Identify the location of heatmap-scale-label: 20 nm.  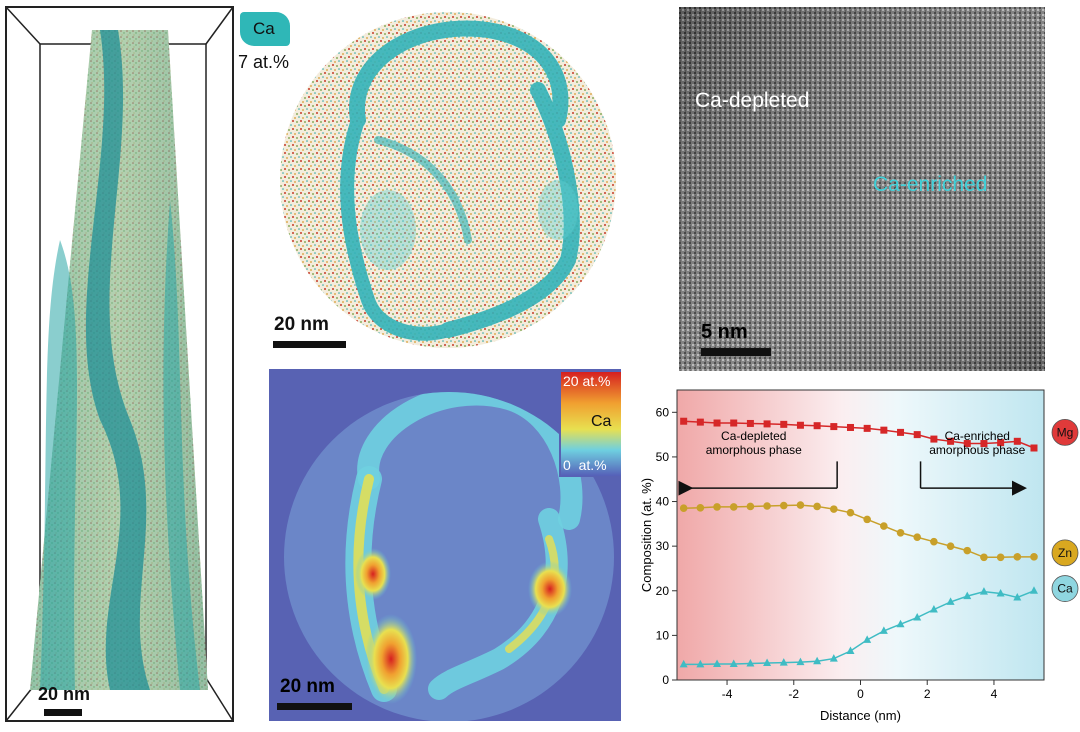
(307, 686).